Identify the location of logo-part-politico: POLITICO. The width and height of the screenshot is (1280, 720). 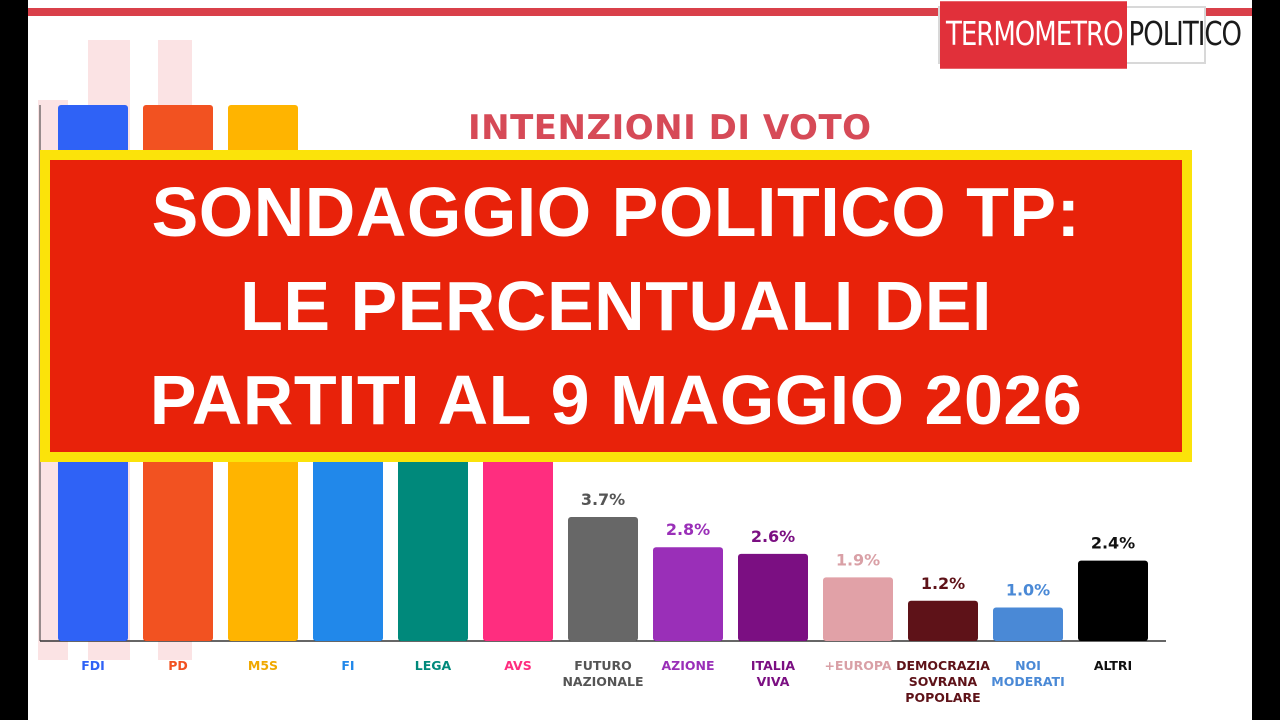
(1185, 35).